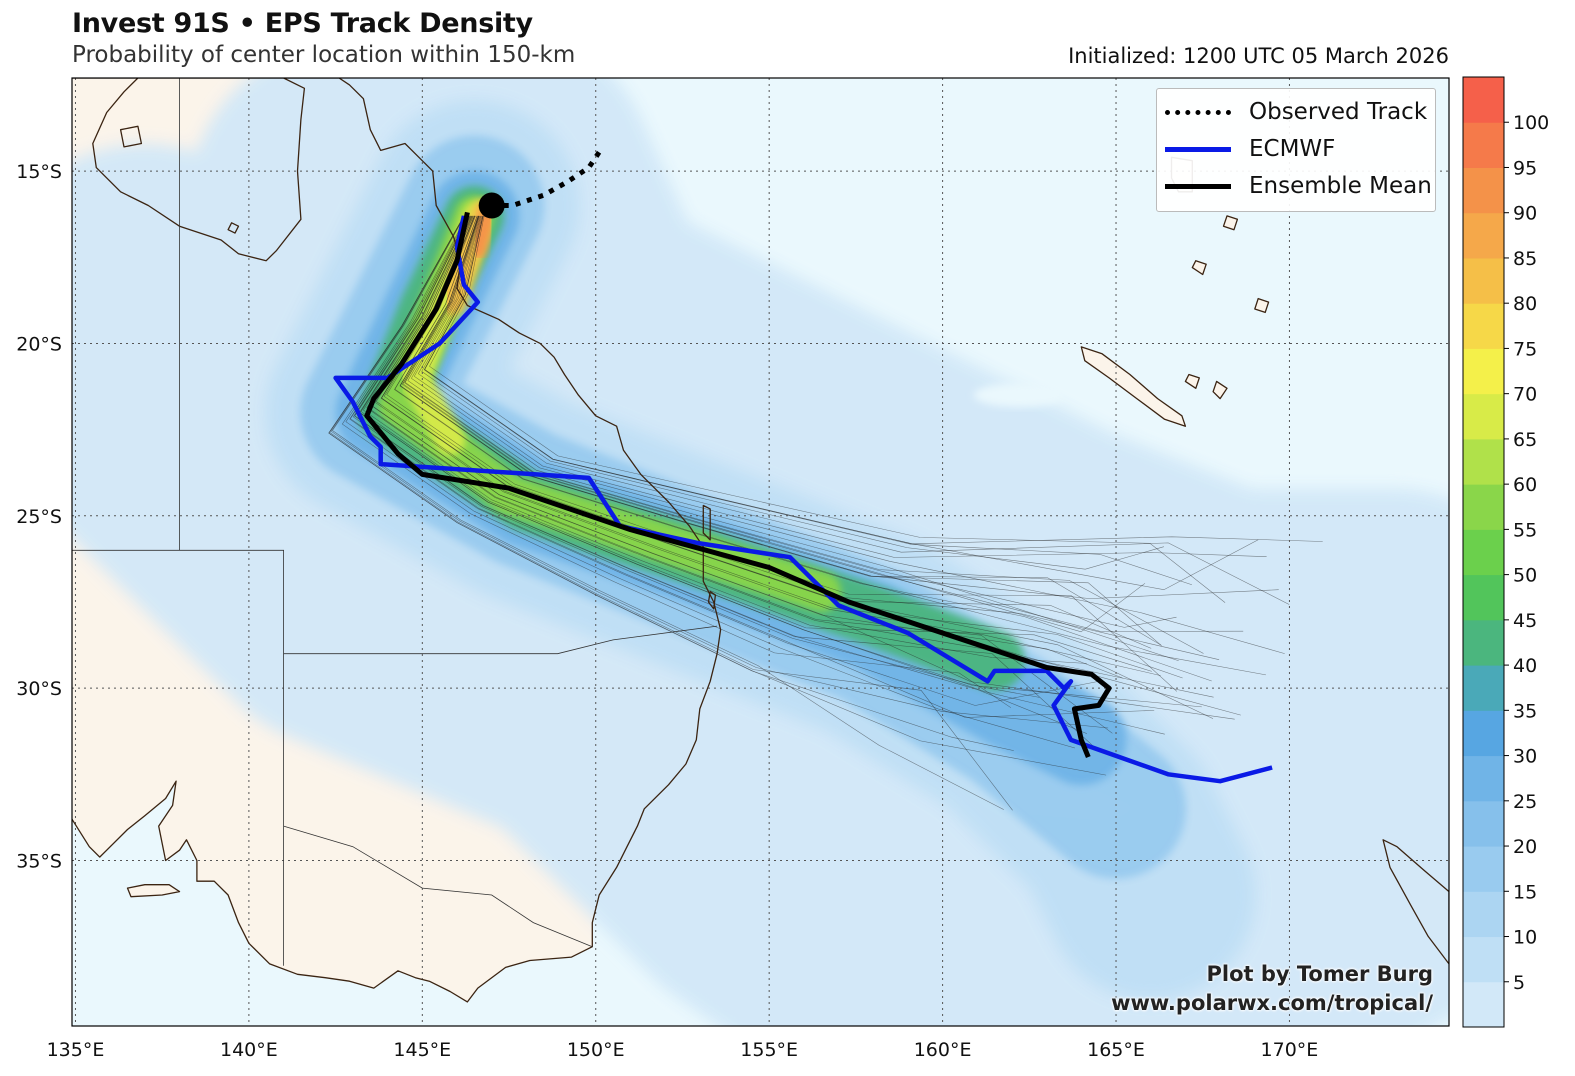 The image size is (1575, 1076). I want to click on colorbar-tick-label: 35, so click(1525, 711).